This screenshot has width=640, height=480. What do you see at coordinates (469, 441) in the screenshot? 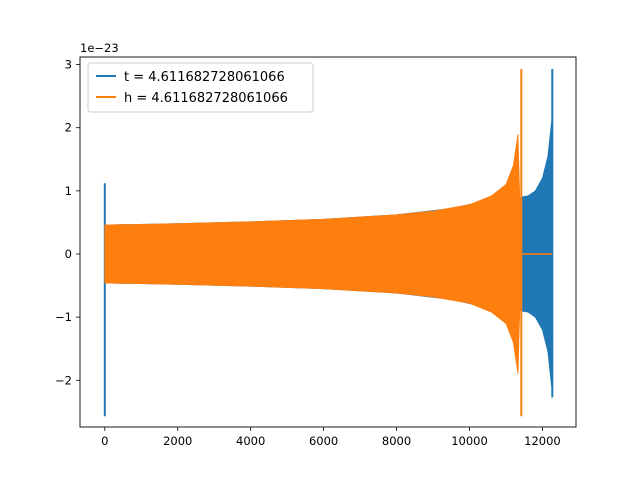
I see `x-tick-label: 10000` at bounding box center [469, 441].